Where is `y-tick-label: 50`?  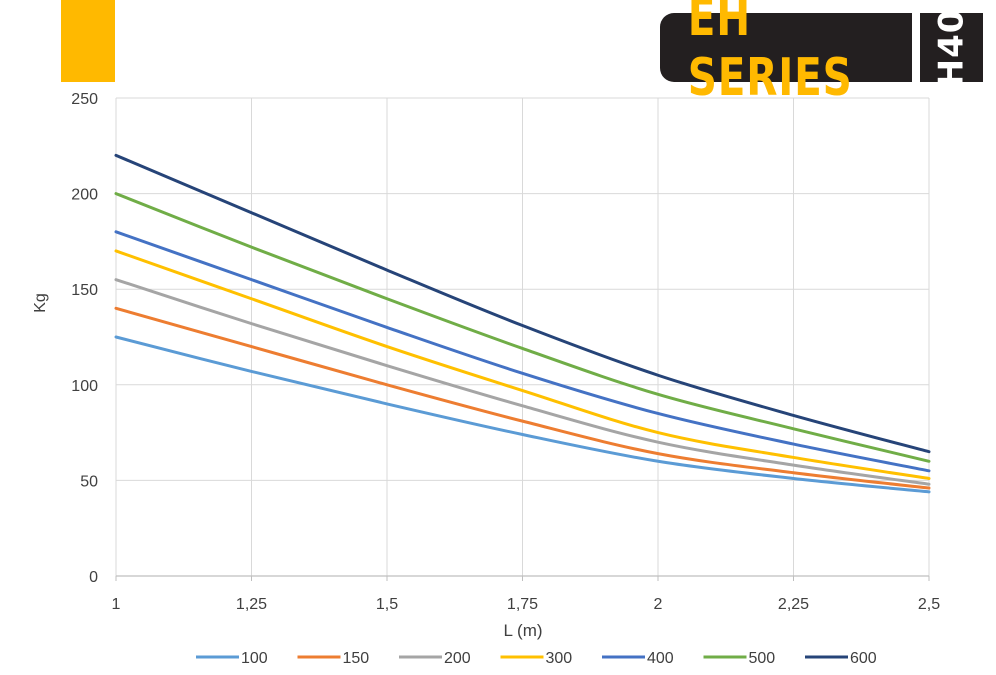
y-tick-label: 50 is located at coordinates (89, 481).